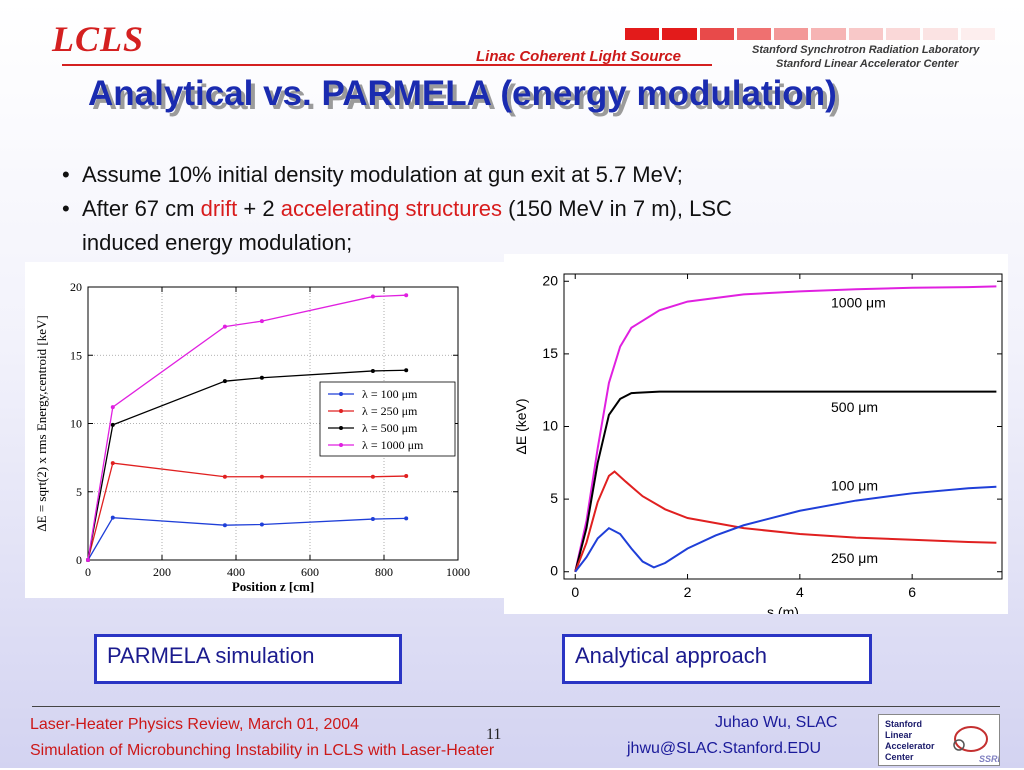 This screenshot has width=1024, height=770. What do you see at coordinates (387, 65) in the screenshot?
I see `header-divider` at bounding box center [387, 65].